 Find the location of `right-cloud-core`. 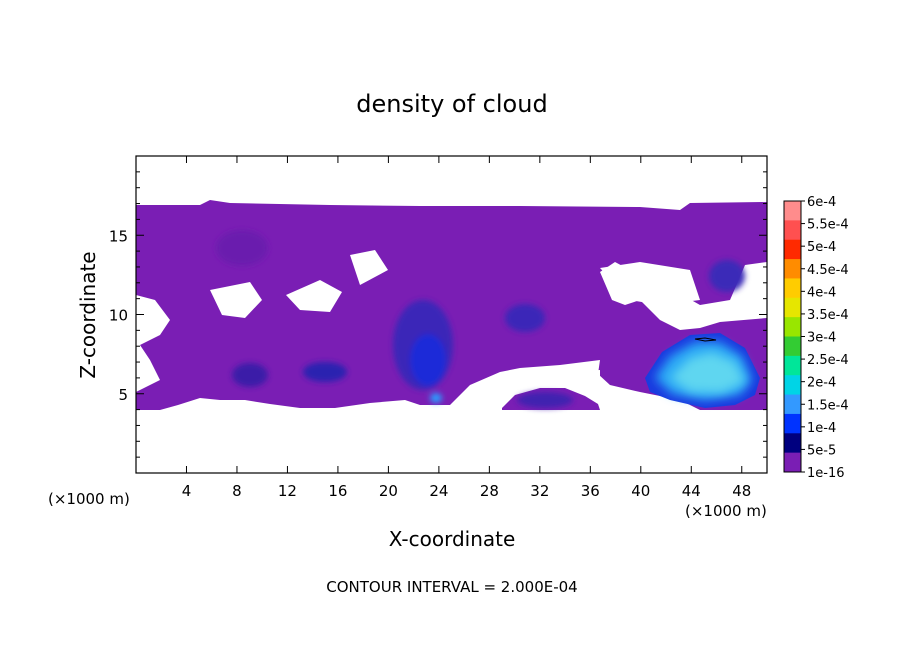

right-cloud-core is located at coordinates (707, 372).